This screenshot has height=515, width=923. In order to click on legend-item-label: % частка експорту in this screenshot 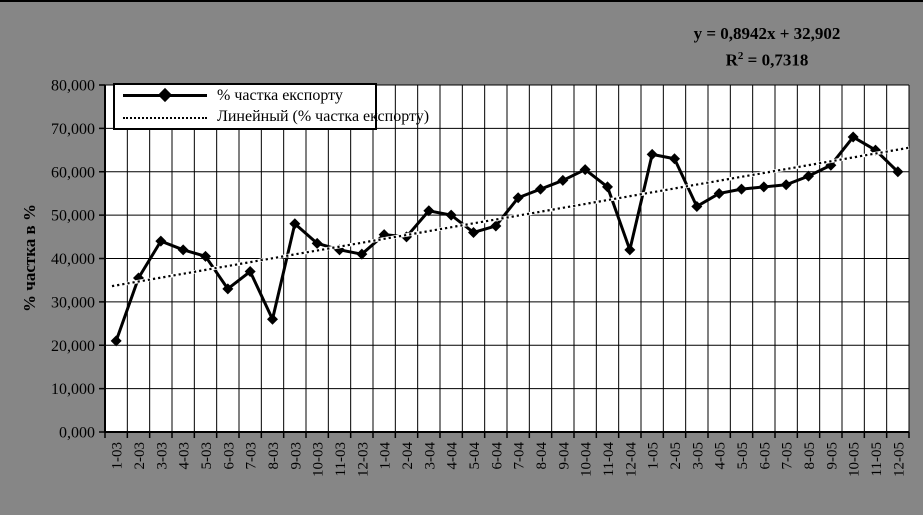, I will do `click(280, 95)`.